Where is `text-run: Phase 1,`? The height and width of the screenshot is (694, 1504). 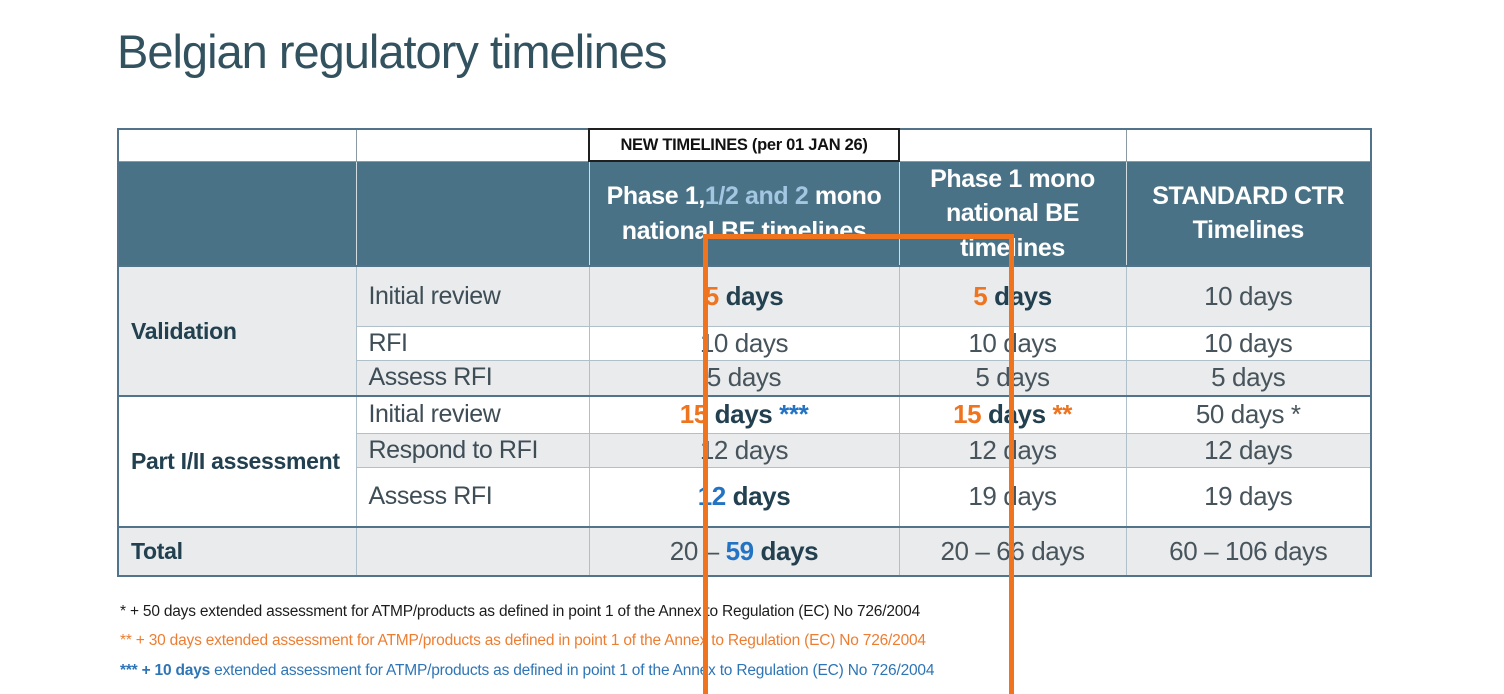
text-run: Phase 1, is located at coordinates (656, 196).